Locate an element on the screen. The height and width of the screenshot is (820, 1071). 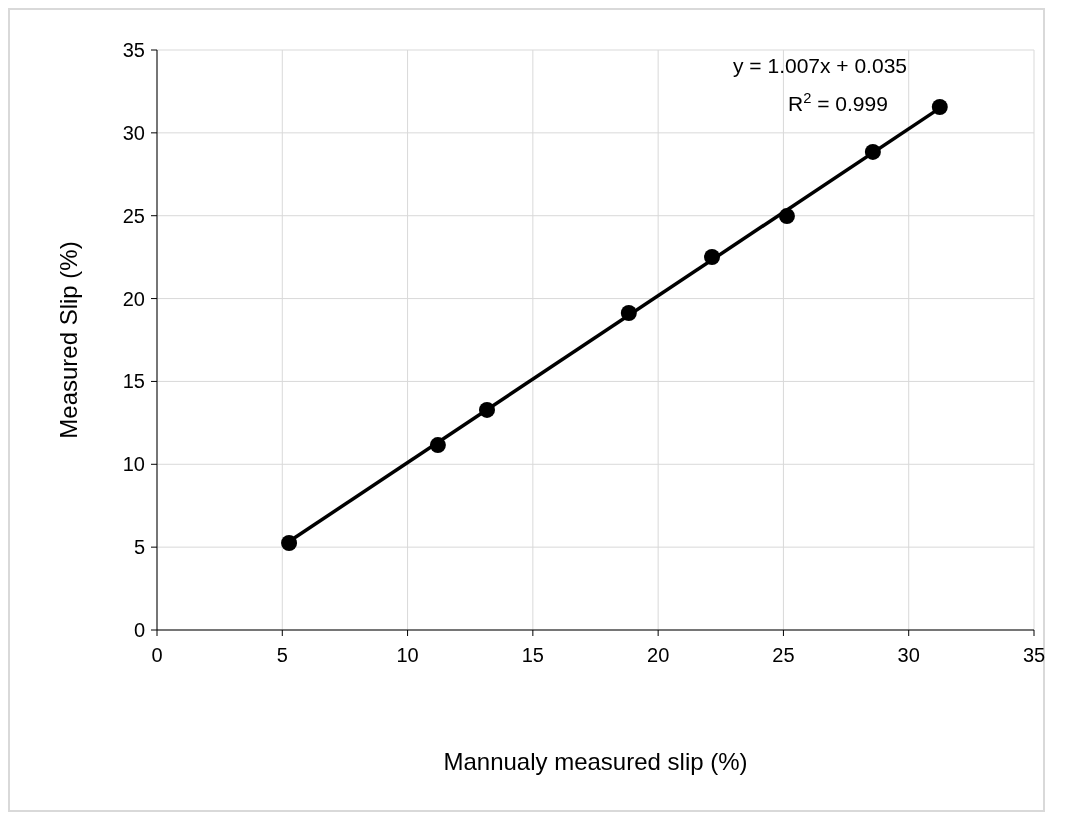
x-axis-title: Mannualy measured slip (%) is located at coordinates (595, 761).